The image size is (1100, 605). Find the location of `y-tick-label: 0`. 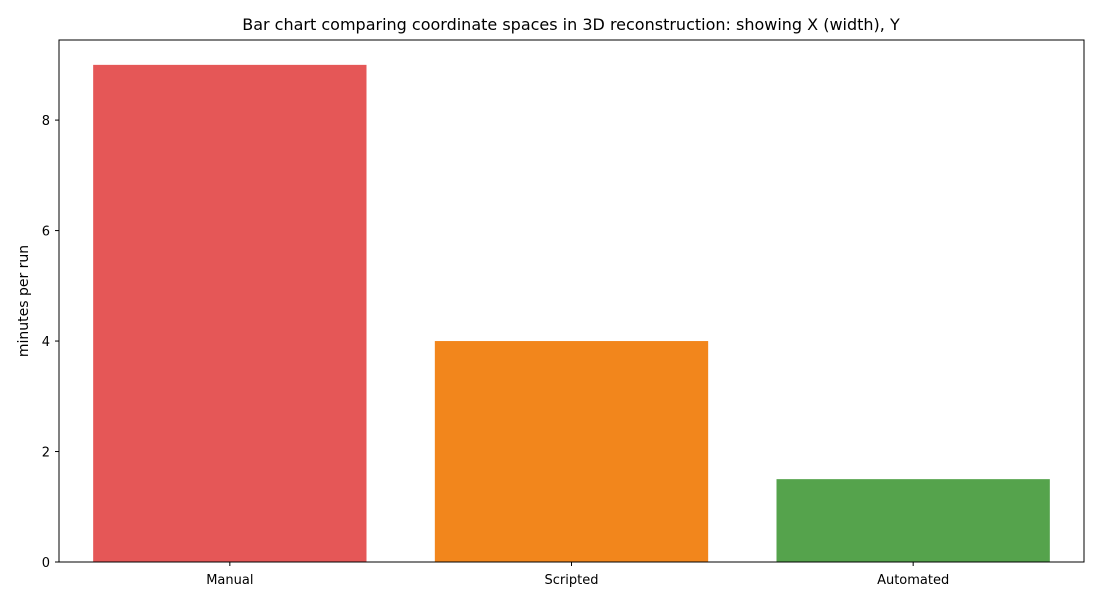

y-tick-label: 0 is located at coordinates (46, 563).